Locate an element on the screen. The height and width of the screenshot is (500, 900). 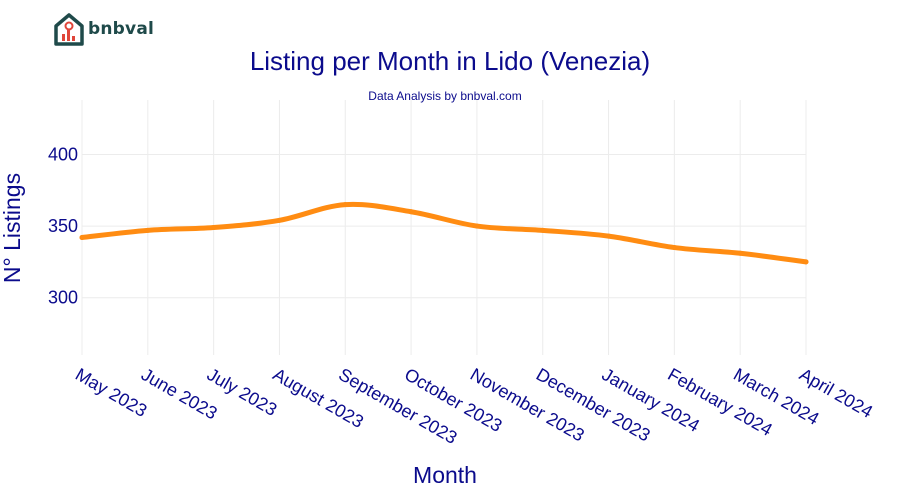
y-axis-title: N° Listings is located at coordinates (12, 228).